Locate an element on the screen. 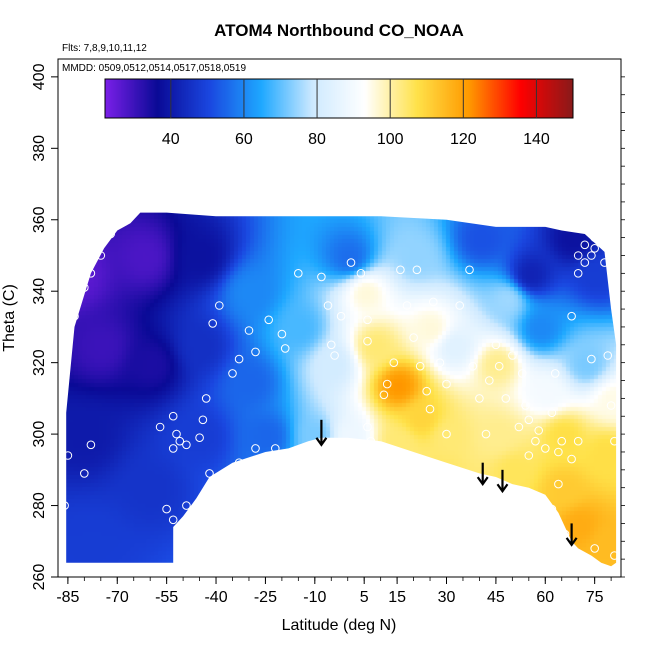 Image resolution: width=650 pixels, height=650 pixels. y-tick-label: 380 is located at coordinates (39, 148).